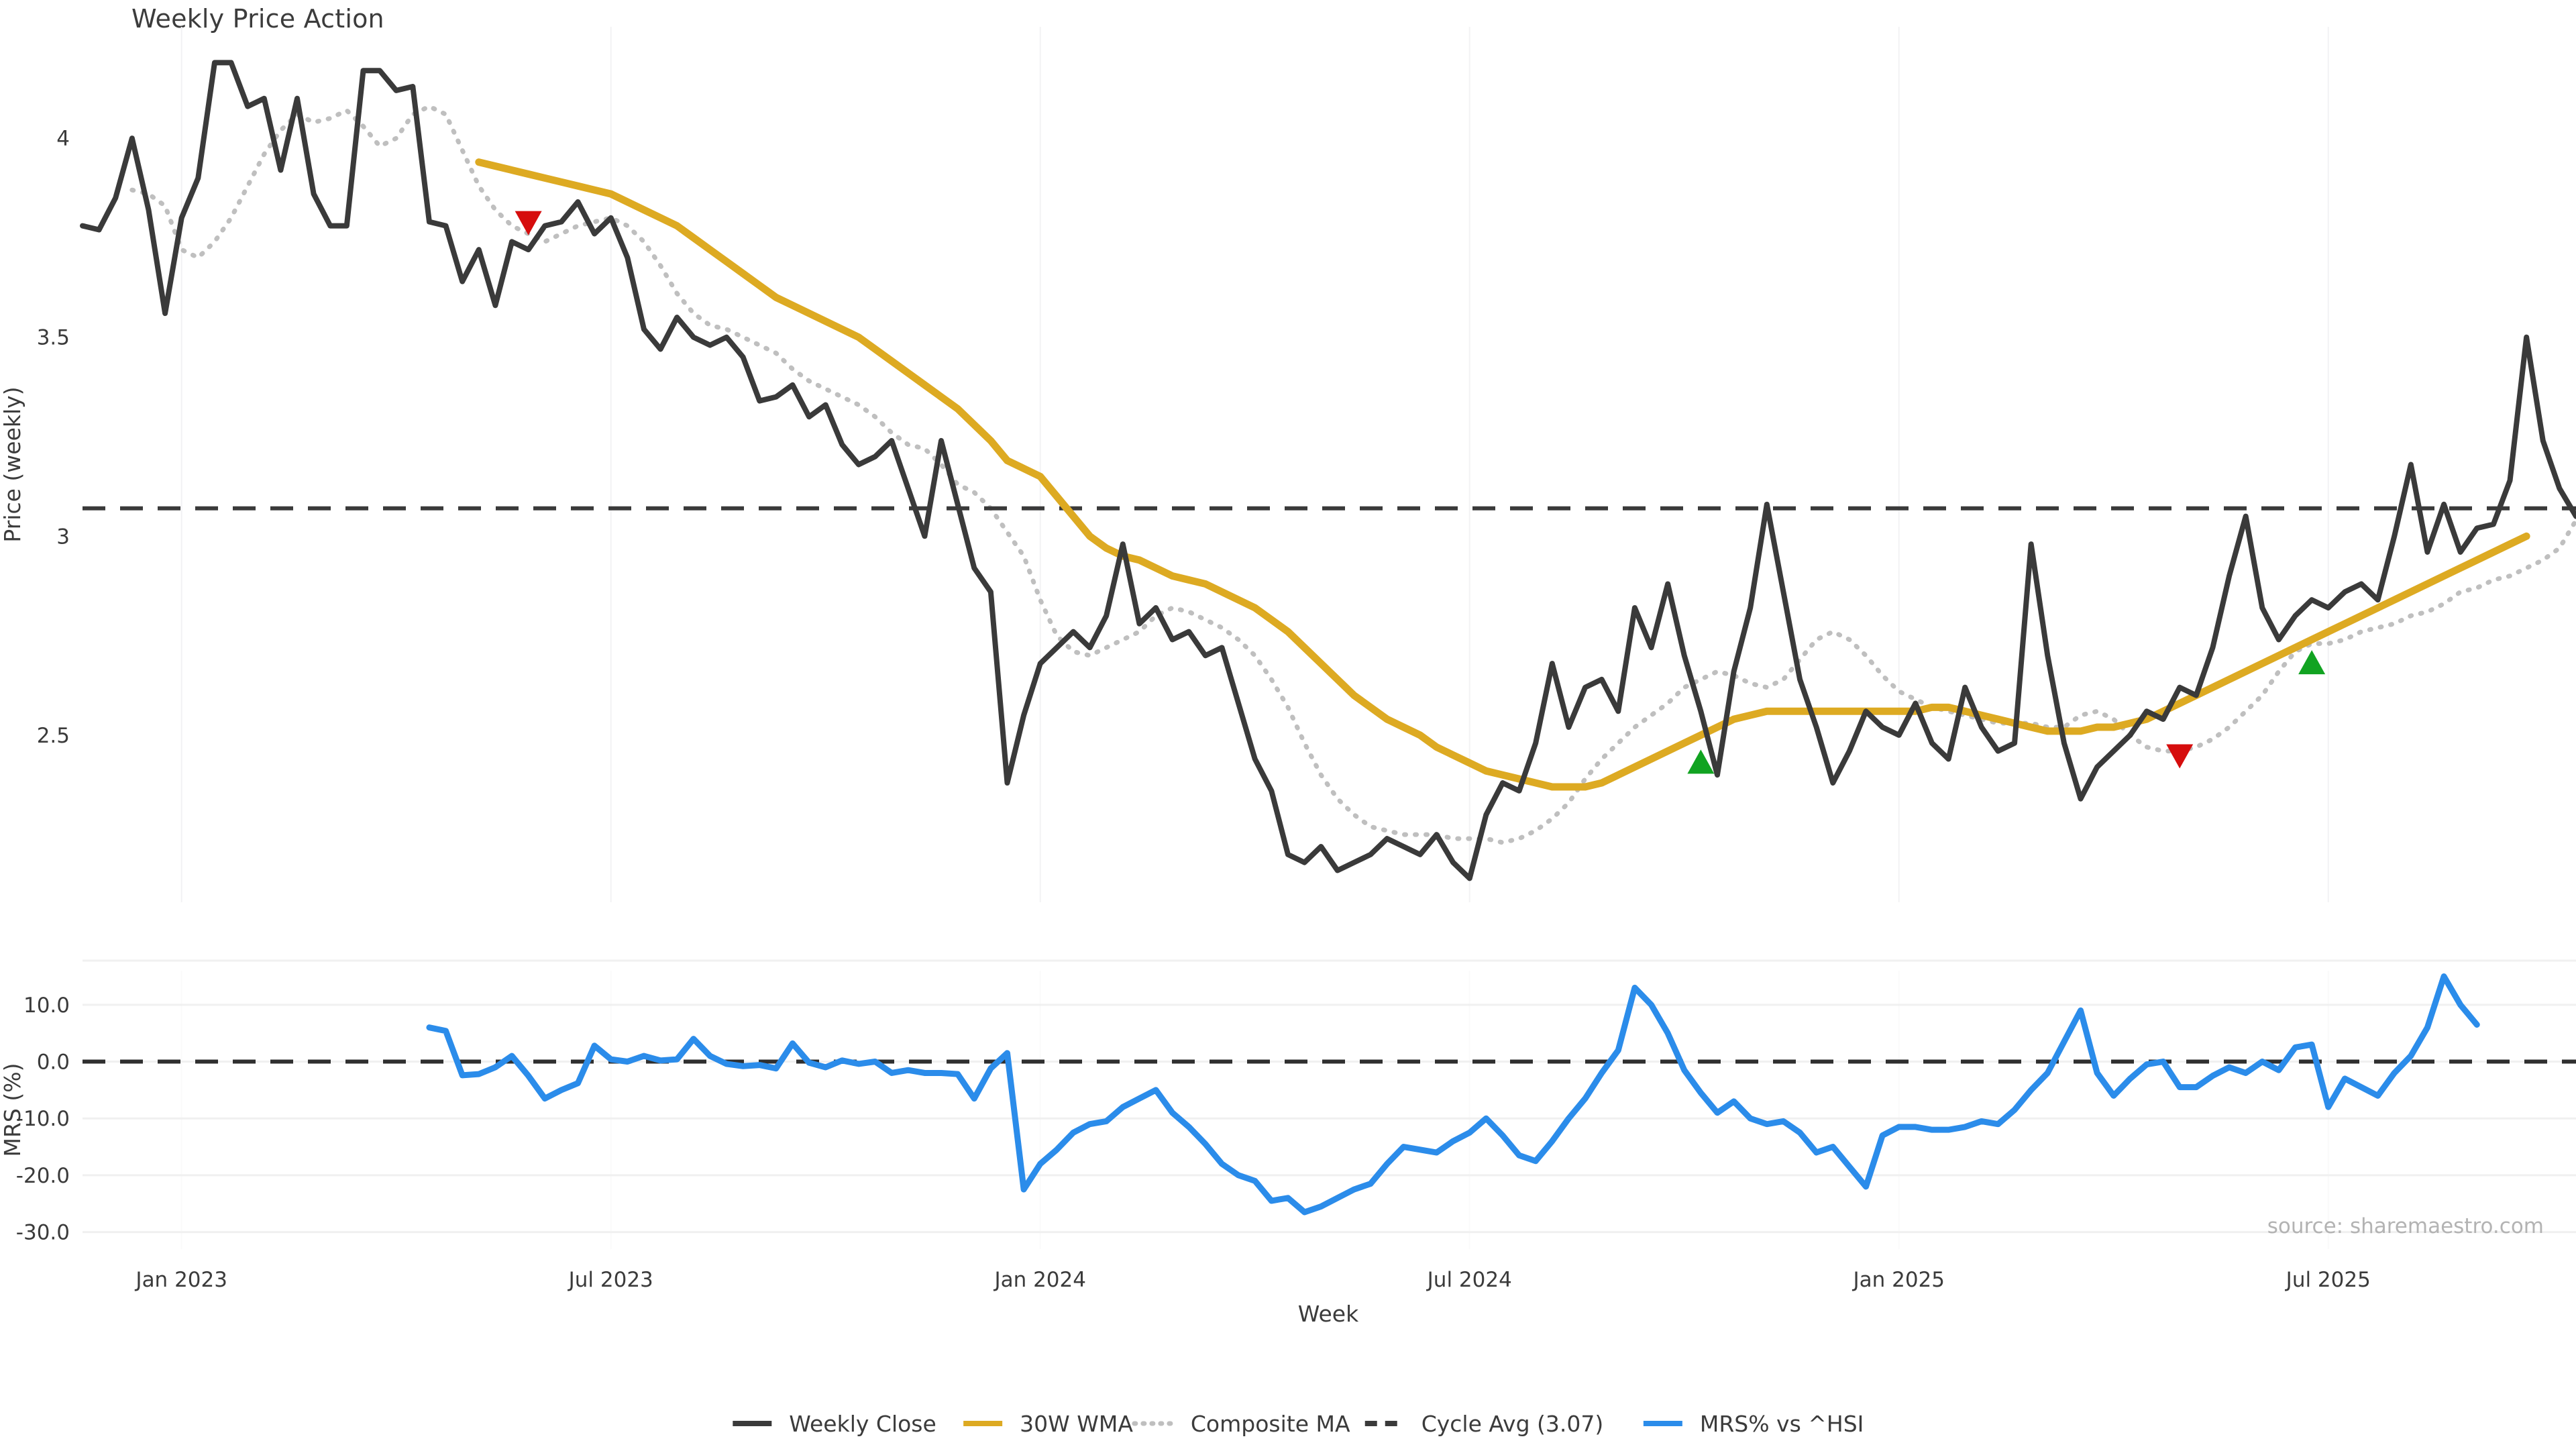 This screenshot has height=1449, width=2576. Describe the element at coordinates (53, 338) in the screenshot. I see `price-y-tick-label: 3.5` at that location.